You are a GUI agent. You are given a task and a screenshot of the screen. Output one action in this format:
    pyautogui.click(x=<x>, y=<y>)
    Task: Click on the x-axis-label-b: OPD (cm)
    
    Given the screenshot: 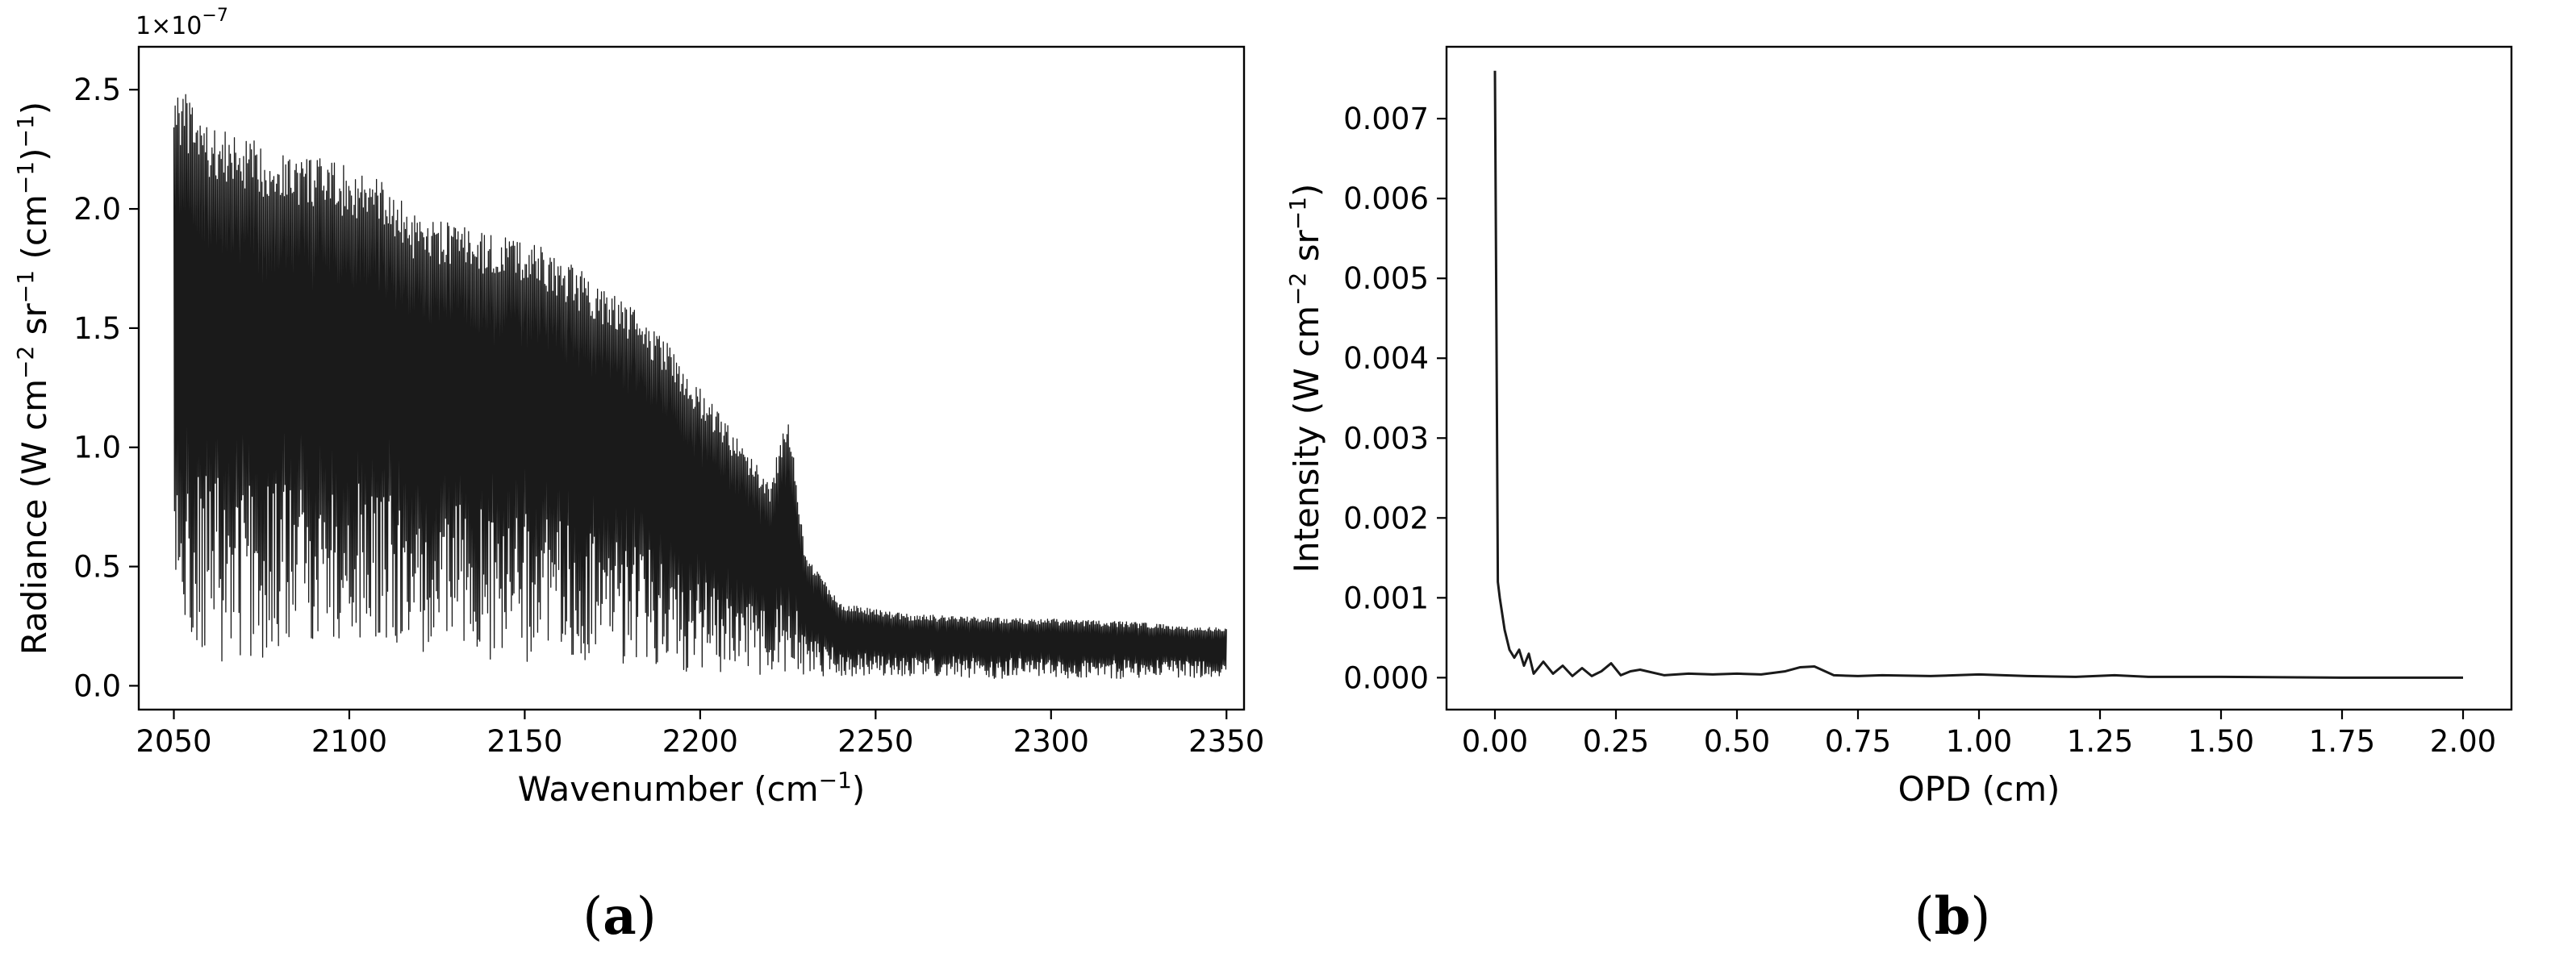 What is the action you would take?
    pyautogui.click(x=1979, y=789)
    